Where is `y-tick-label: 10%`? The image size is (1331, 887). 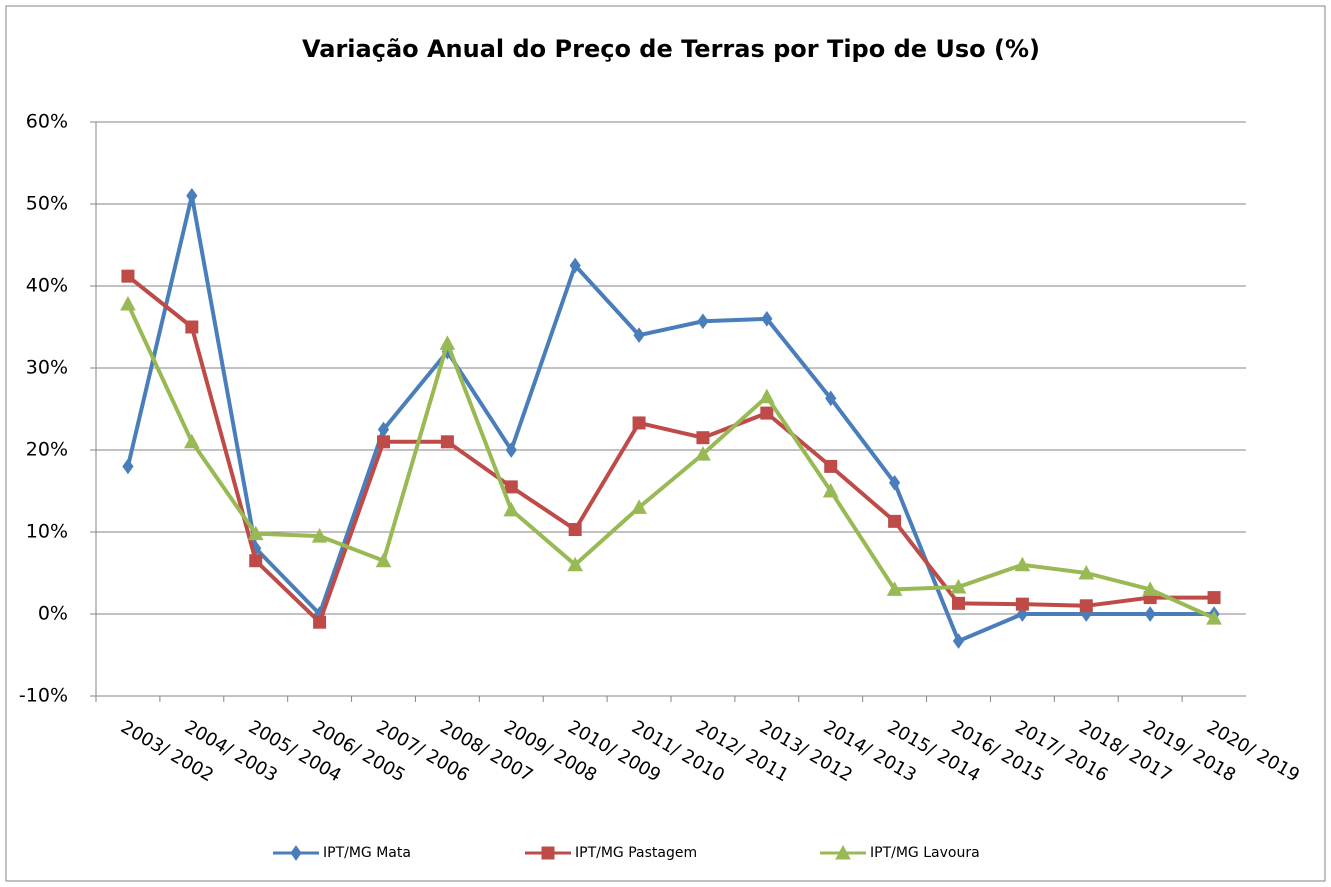 y-tick-label: 10% is located at coordinates (47, 532).